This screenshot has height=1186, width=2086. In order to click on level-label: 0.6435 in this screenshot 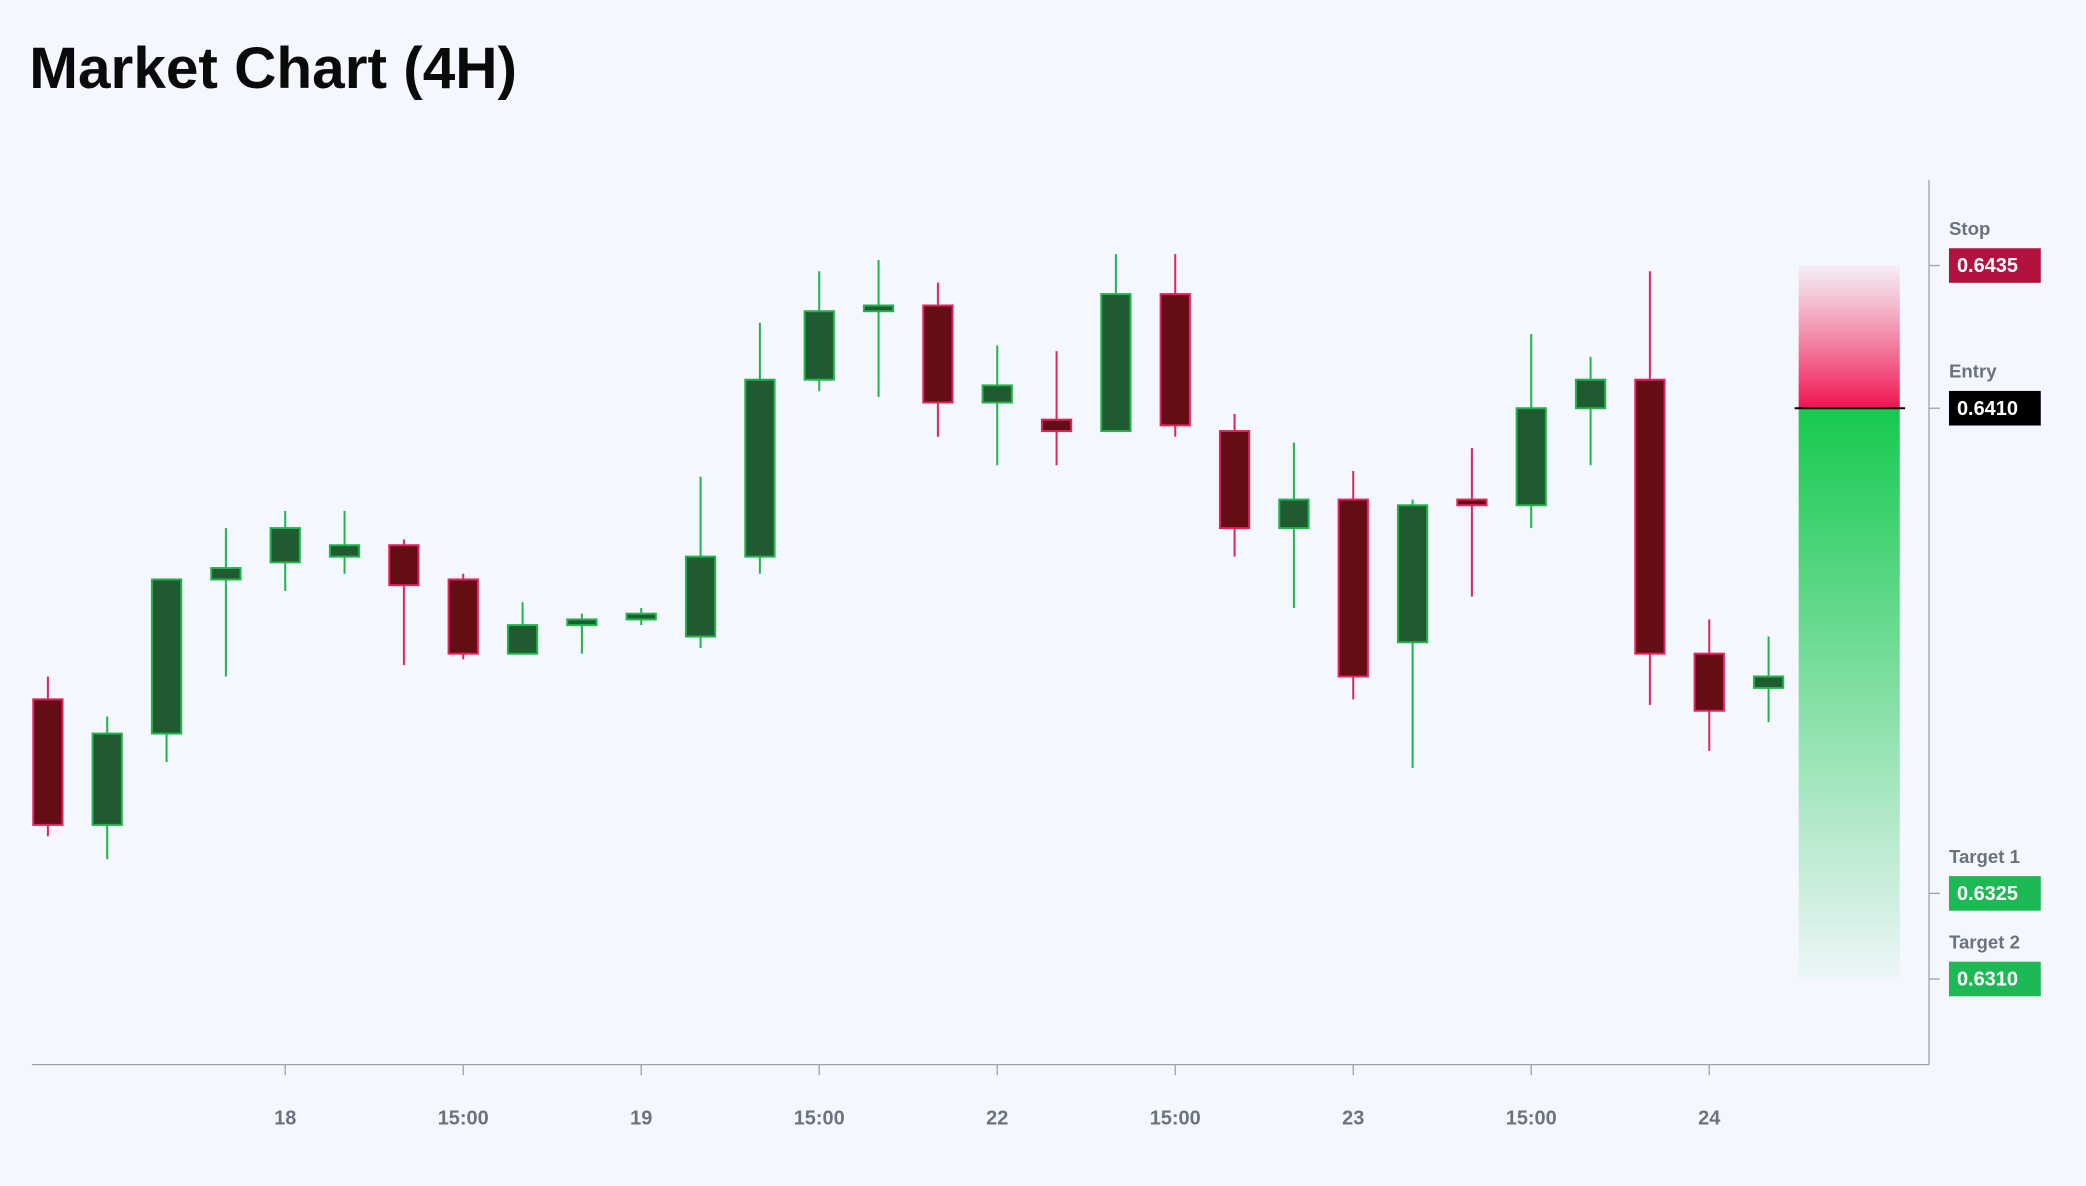, I will do `click(1987, 266)`.